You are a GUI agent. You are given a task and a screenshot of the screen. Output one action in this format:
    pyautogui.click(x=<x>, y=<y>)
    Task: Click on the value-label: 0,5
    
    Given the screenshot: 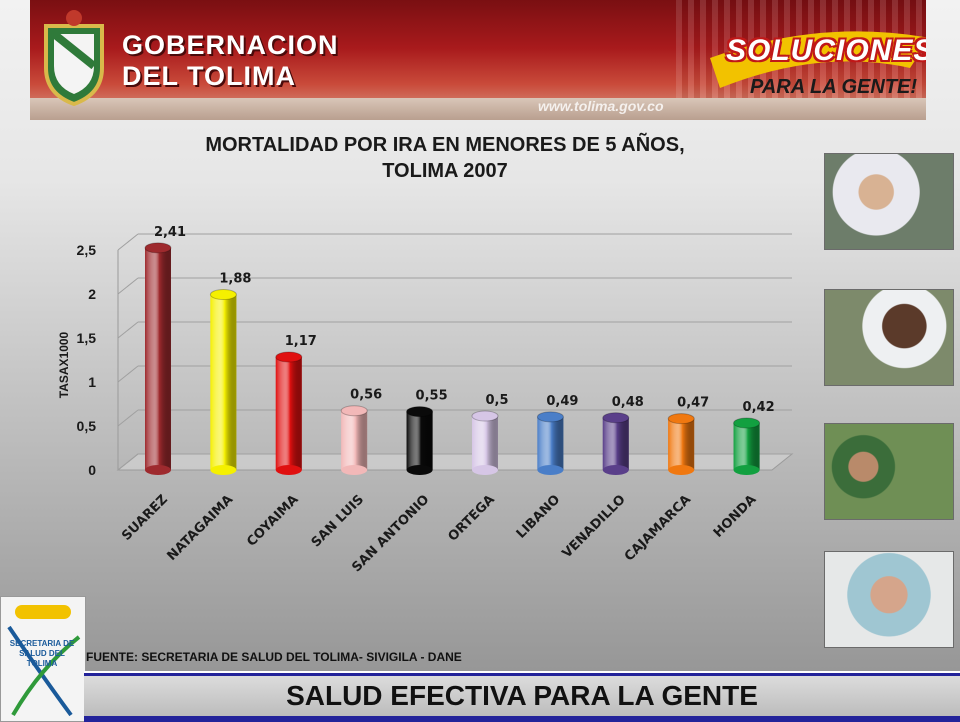 What is the action you would take?
    pyautogui.click(x=496, y=400)
    